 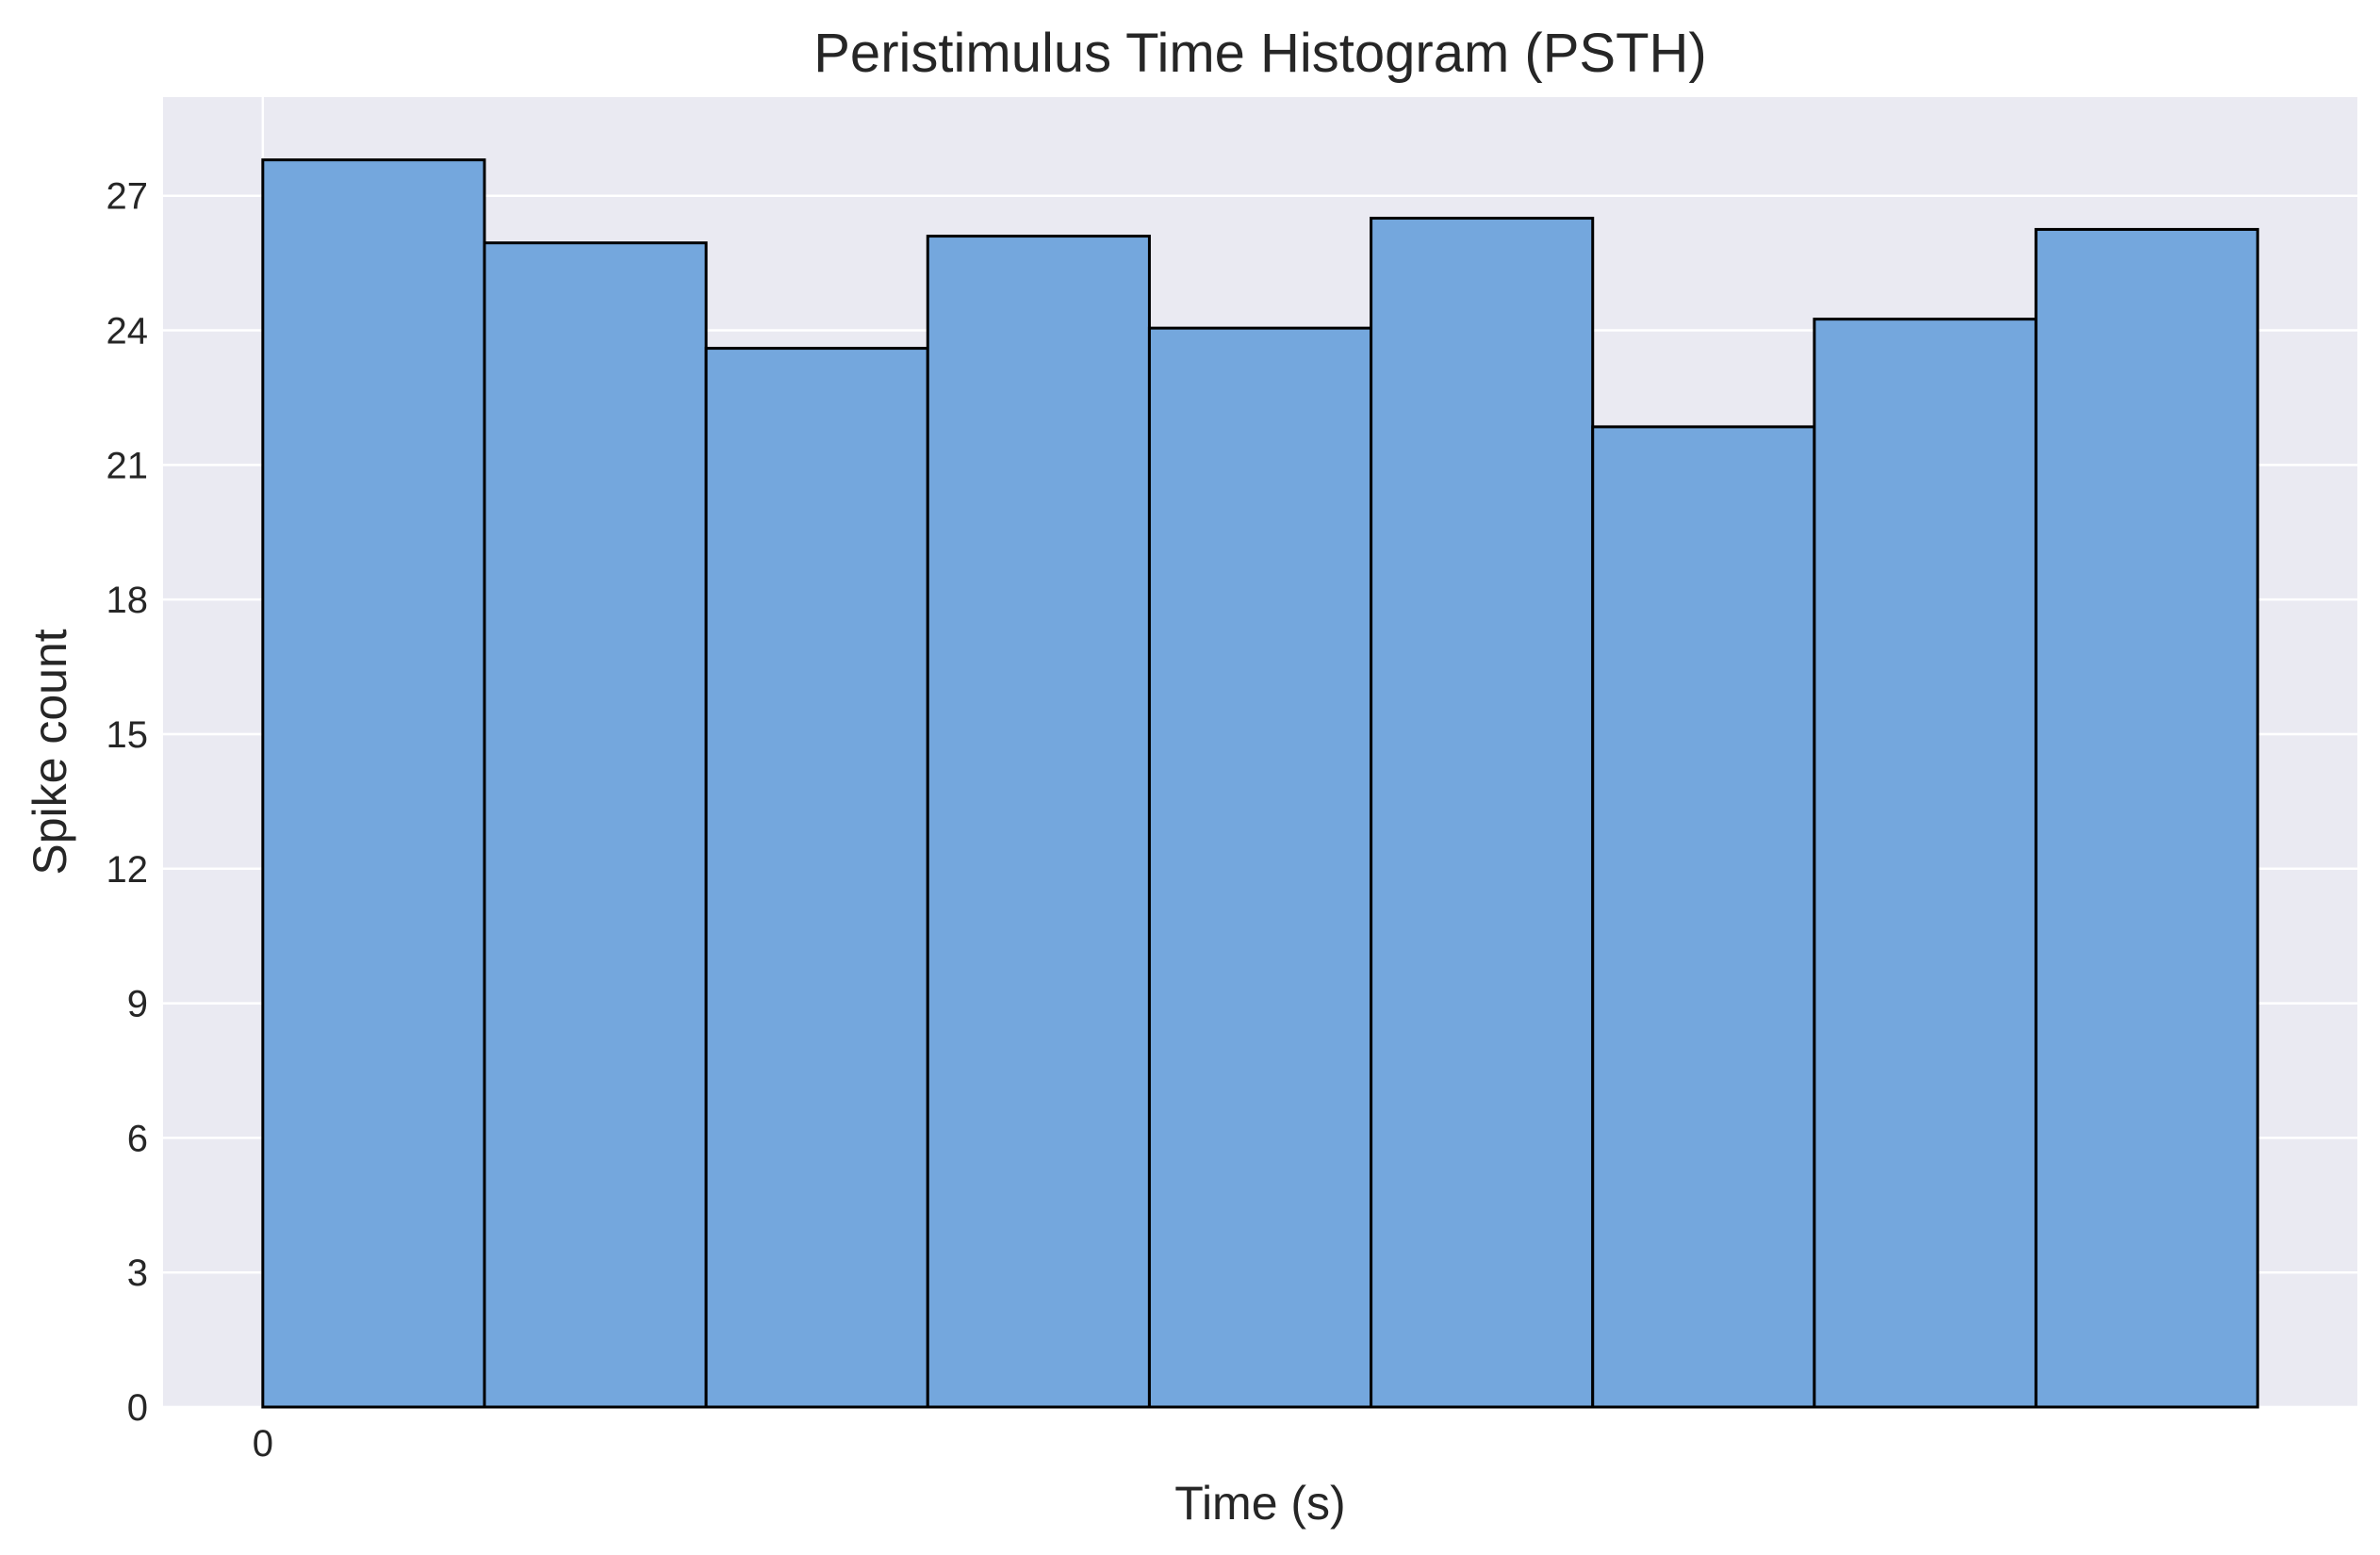 I want to click on y-axis-ticks: 0 3 6 9 12 15 18 21 24 27, so click(x=128, y=803).